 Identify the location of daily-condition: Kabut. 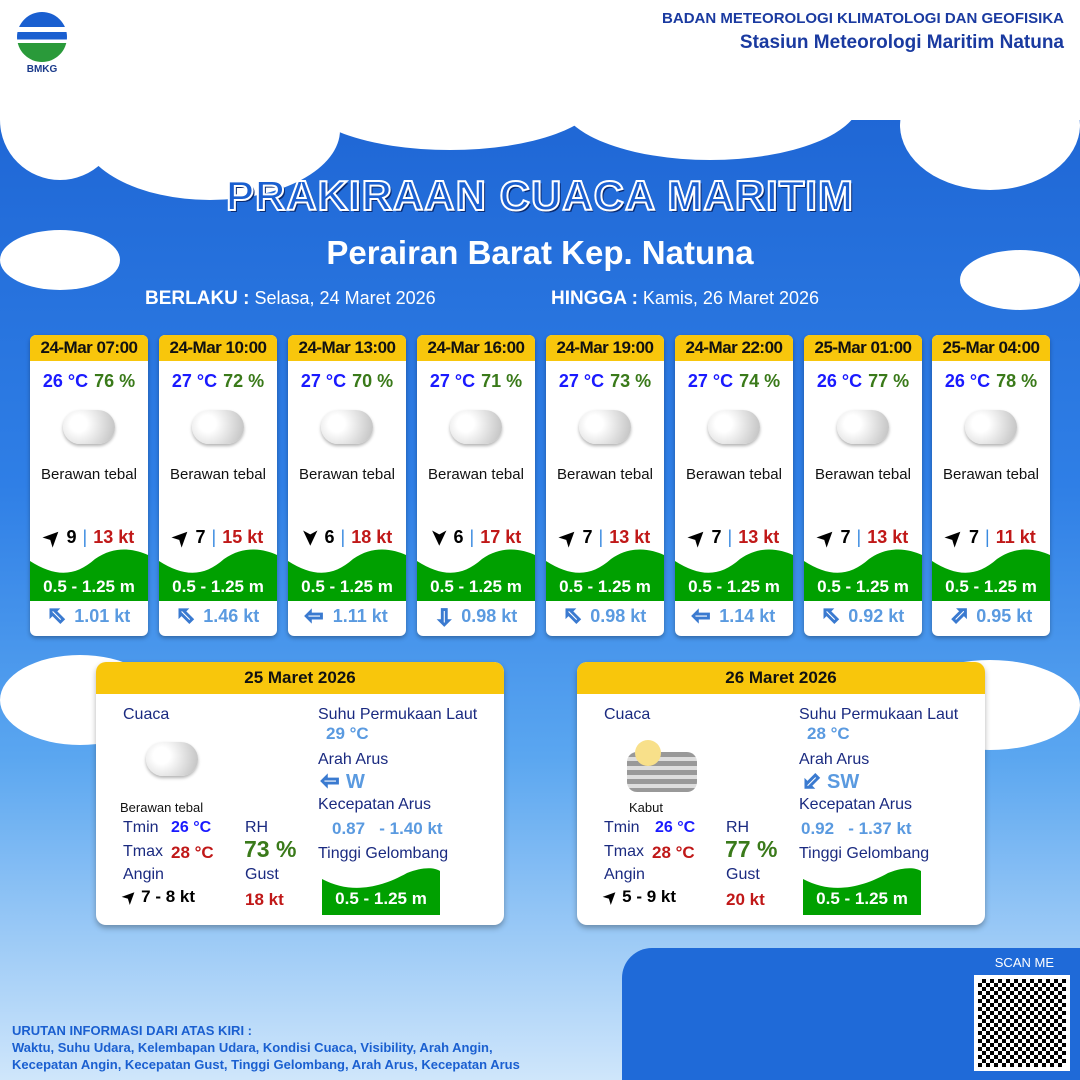
(646, 807).